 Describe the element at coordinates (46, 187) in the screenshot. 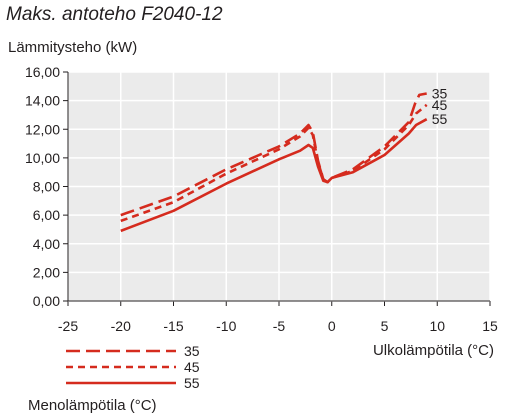

I see `y-tick-label: 8,00` at that location.